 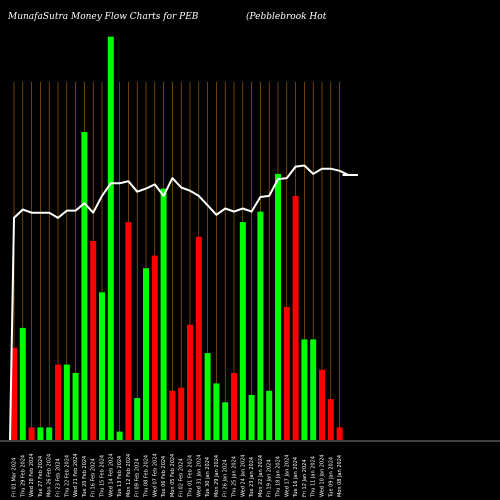 I want to click on x-tick-label: Tue 20 Feb 2024, so click(x=85, y=477).